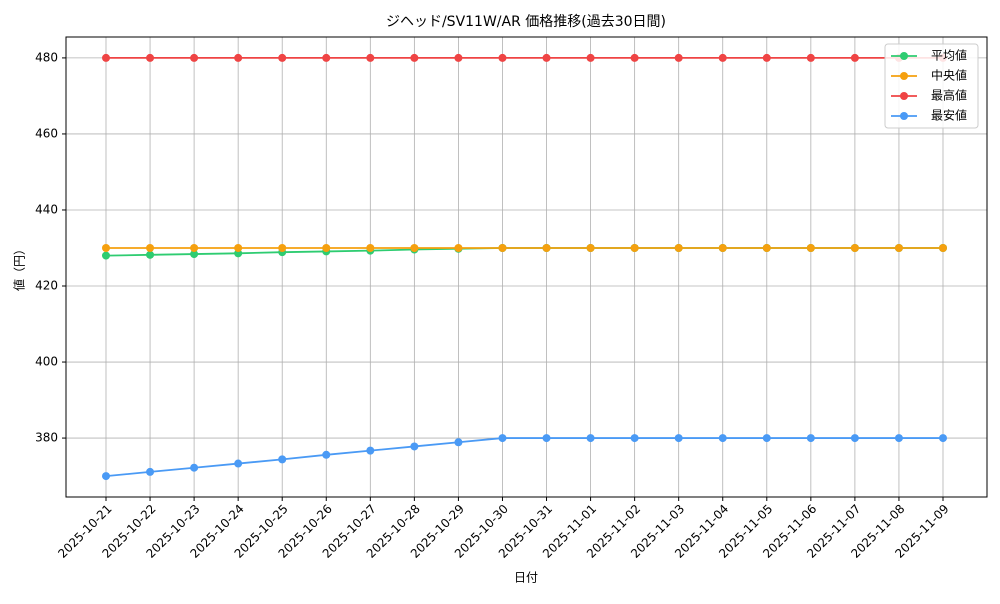 This screenshot has height=604, width=1000. Describe the element at coordinates (46, 286) in the screenshot. I see `y-tick-label: 420` at that location.